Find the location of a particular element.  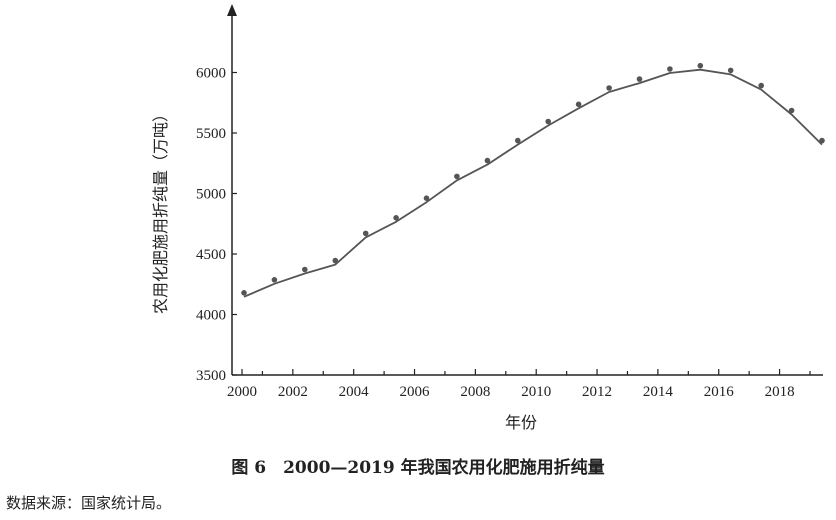

y-tick-label: 5000 is located at coordinates (211, 195).